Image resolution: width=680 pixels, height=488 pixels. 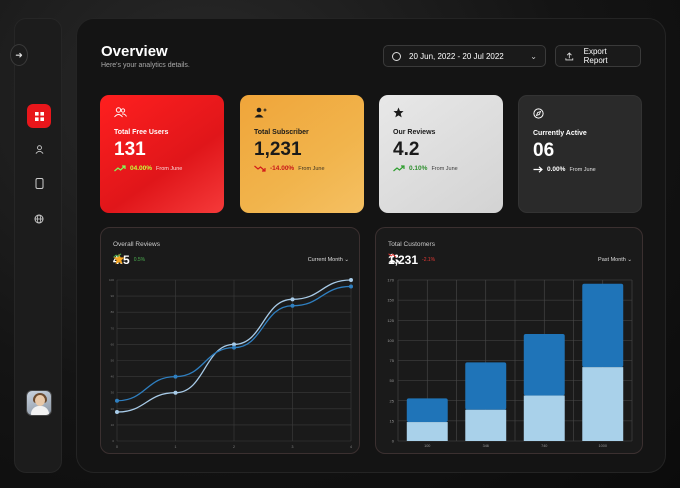 What do you see at coordinates (39, 149) in the screenshot?
I see `nav-user-icon` at bounding box center [39, 149].